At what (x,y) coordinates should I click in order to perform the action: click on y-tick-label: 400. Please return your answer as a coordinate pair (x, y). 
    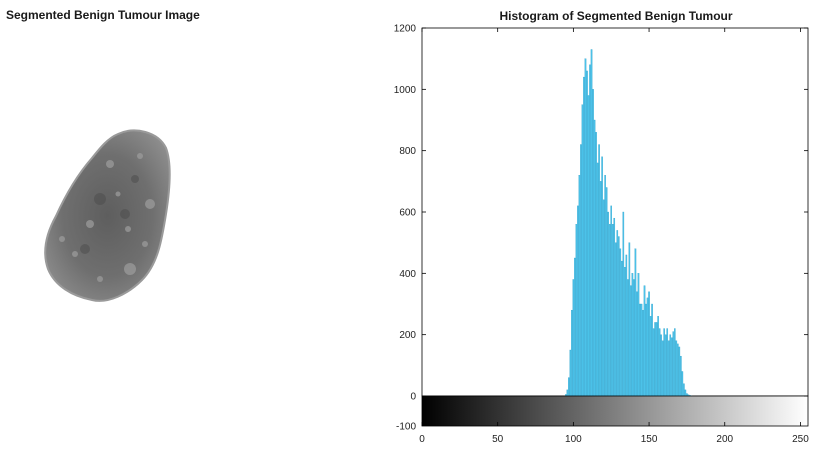
    Looking at the image, I should click on (407, 274).